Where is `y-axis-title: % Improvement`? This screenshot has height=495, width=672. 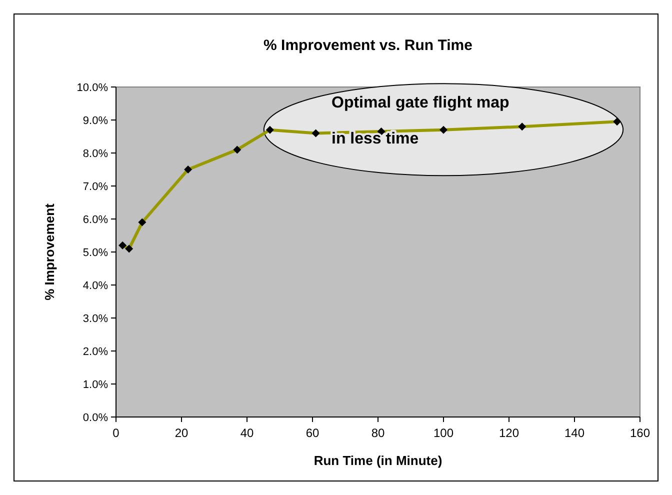 y-axis-title: % Improvement is located at coordinates (49, 251).